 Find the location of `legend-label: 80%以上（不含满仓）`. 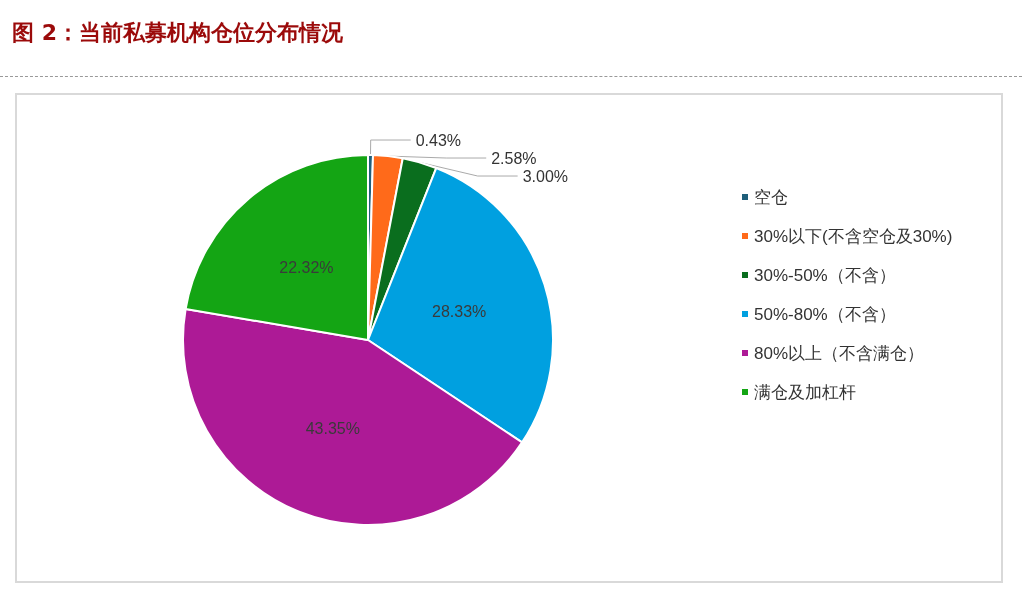

legend-label: 80%以上（不含满仓） is located at coordinates (839, 353).